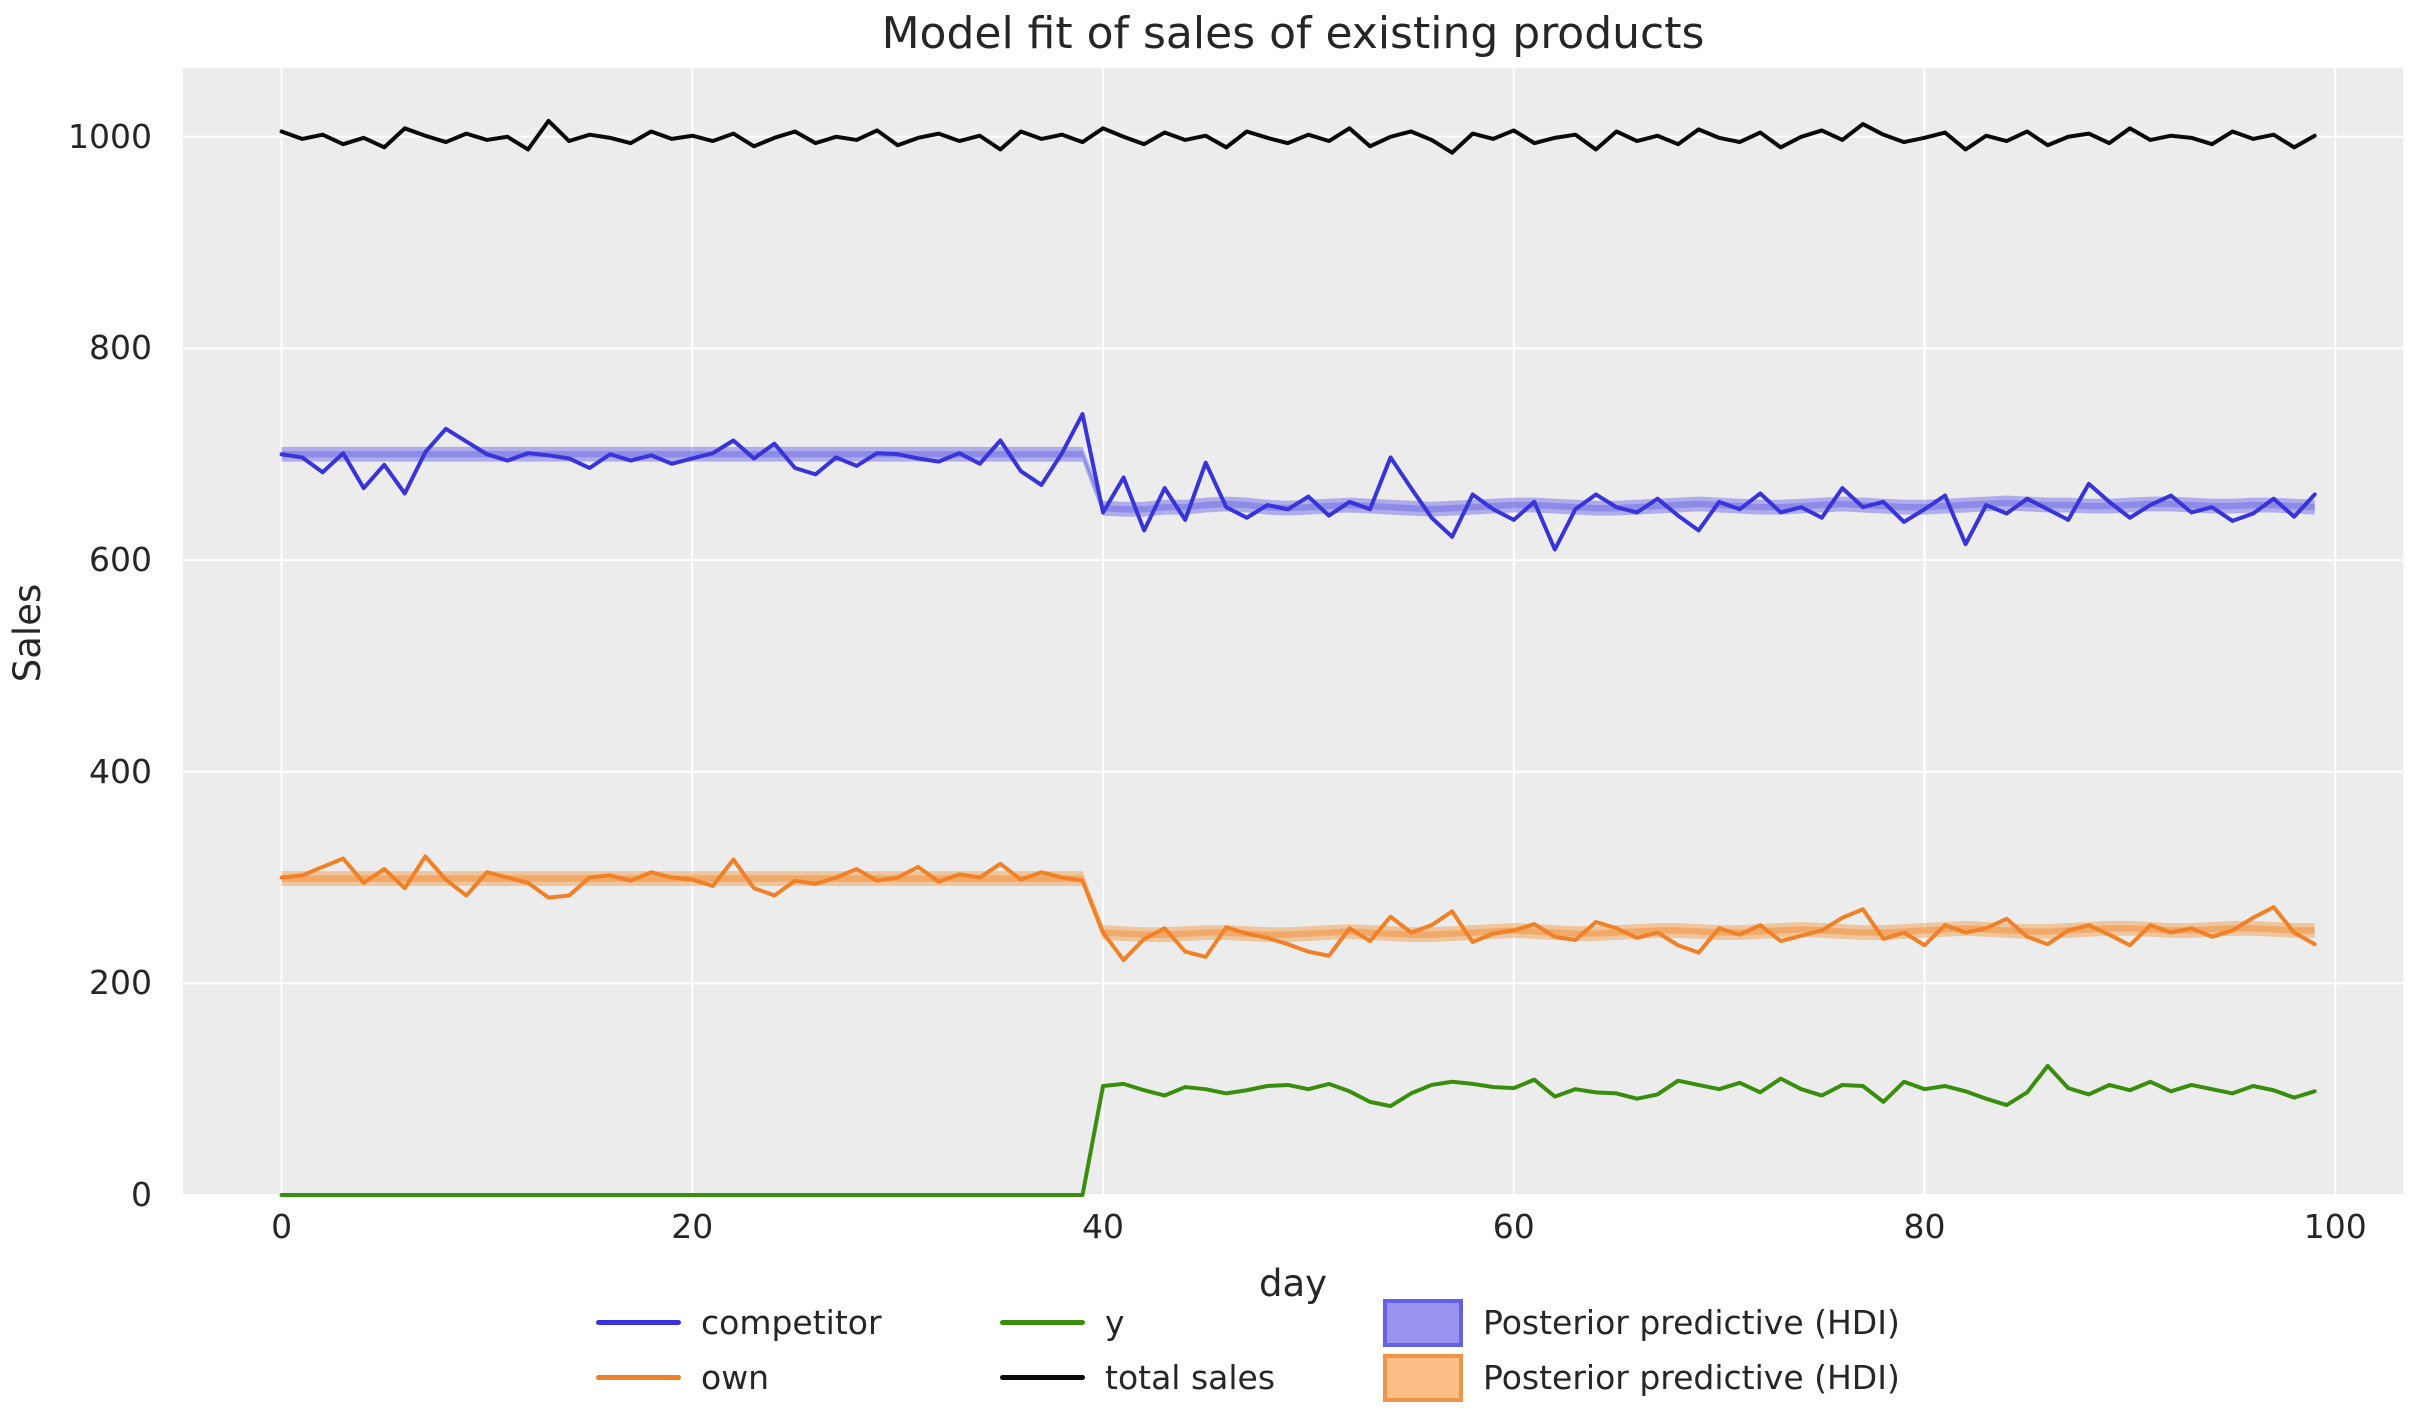 The width and height of the screenshot is (2423, 1423). I want to click on x-tick-label: 40, so click(1103, 1226).